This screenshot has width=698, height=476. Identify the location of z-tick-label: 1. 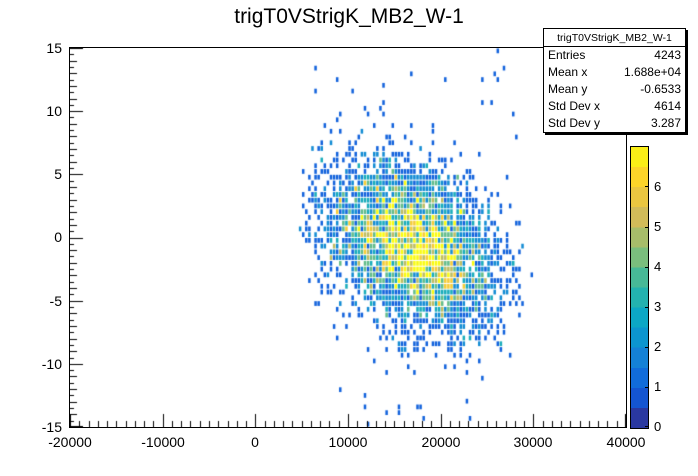
(658, 386).